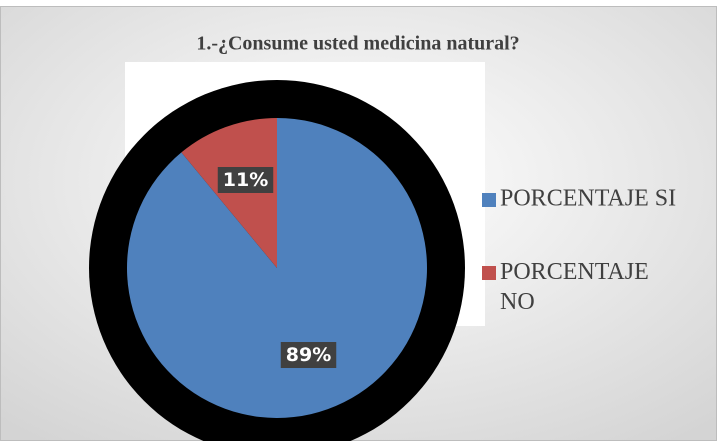 The image size is (717, 441). I want to click on data-label: 89%, so click(308, 355).